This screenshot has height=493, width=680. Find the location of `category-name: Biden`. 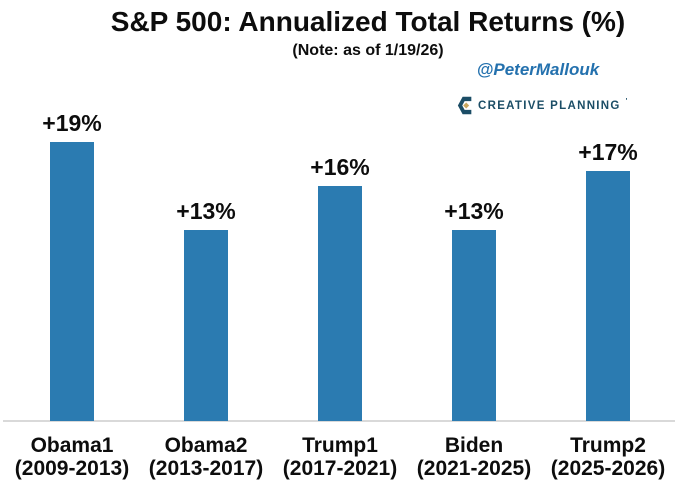

category-name: Biden is located at coordinates (474, 445).